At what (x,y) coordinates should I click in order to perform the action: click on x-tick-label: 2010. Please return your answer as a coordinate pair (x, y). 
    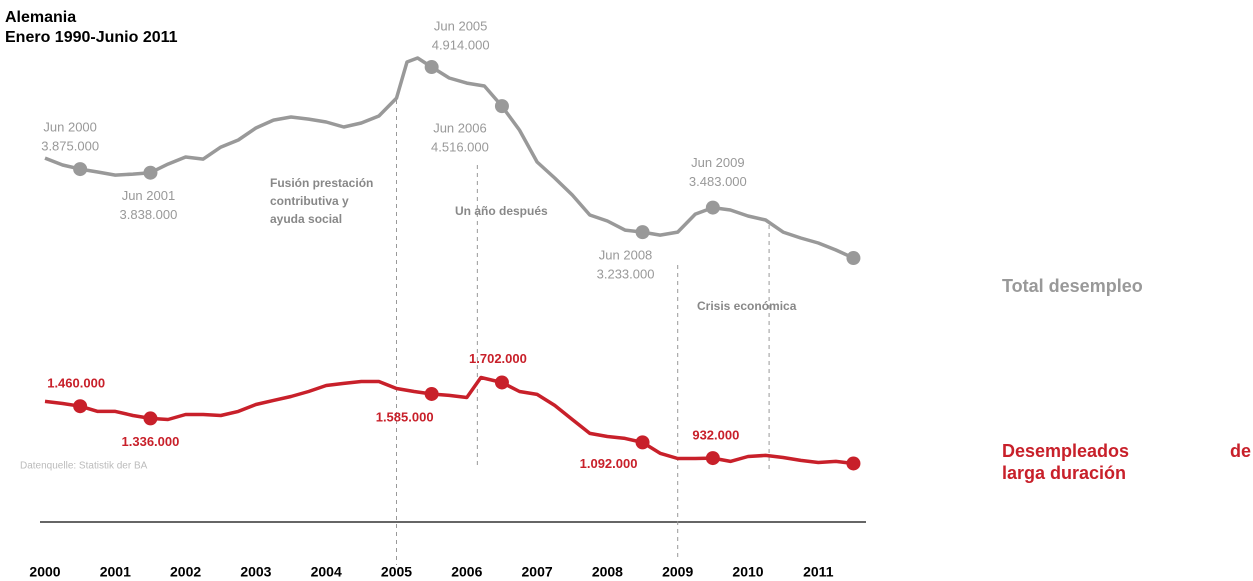
    Looking at the image, I should click on (747, 572).